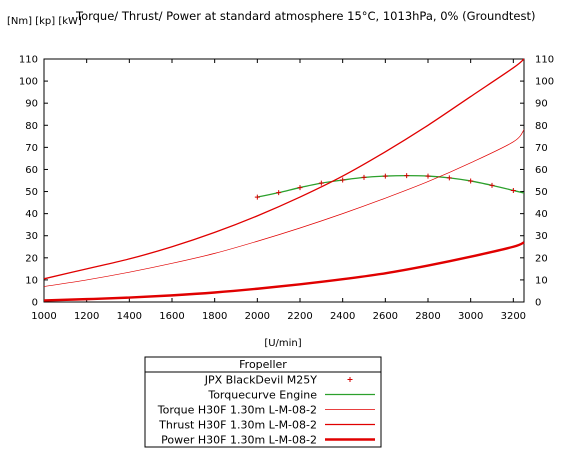 Image resolution: width=564 pixels, height=471 pixels. Describe the element at coordinates (261, 380) in the screenshot. I see `legend-entry-label: JPX BlackDevil M25Y` at that location.